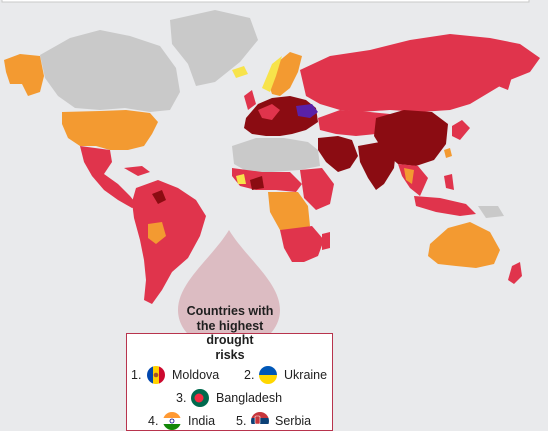 The height and width of the screenshot is (431, 548). What do you see at coordinates (265, 1) in the screenshot?
I see `top-frame` at bounding box center [265, 1].